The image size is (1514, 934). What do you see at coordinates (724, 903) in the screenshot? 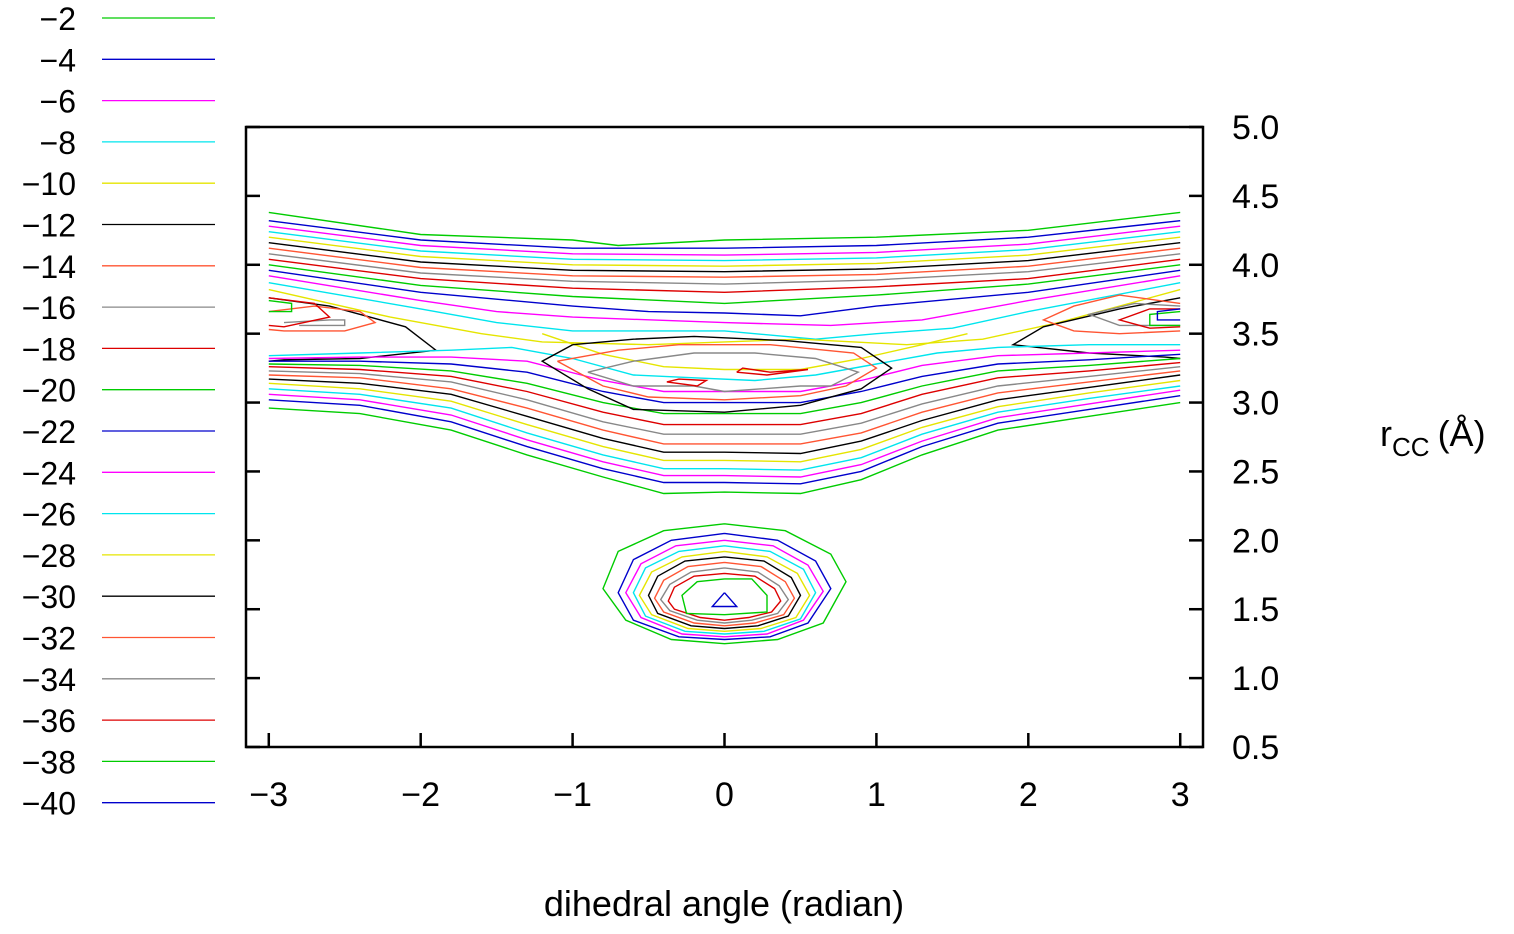
I see `x-axis-label: dihedral angle (radian)` at bounding box center [724, 903].